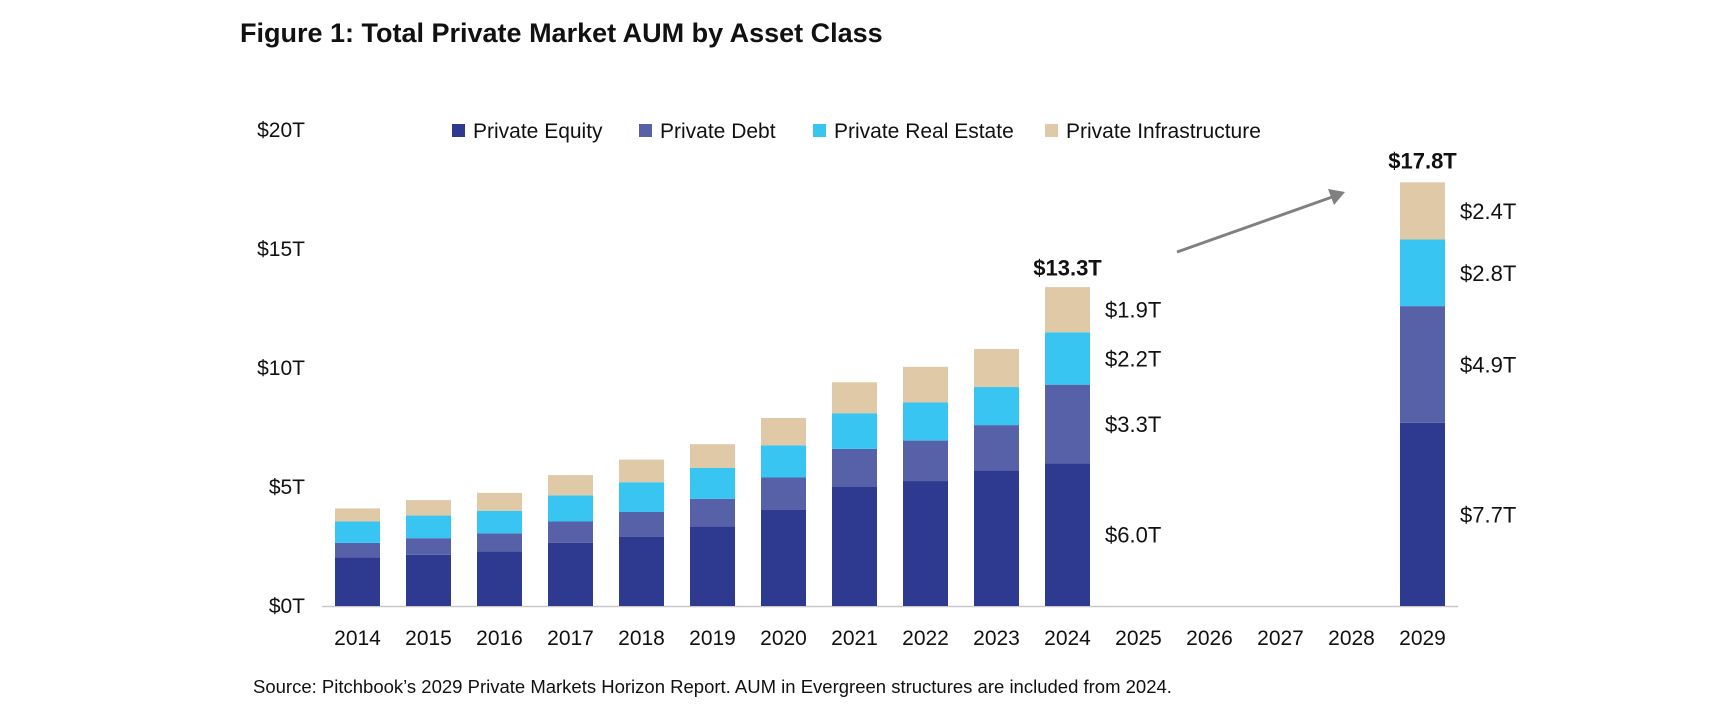  I want to click on segment-value-label: $2.4T, so click(1488, 211).